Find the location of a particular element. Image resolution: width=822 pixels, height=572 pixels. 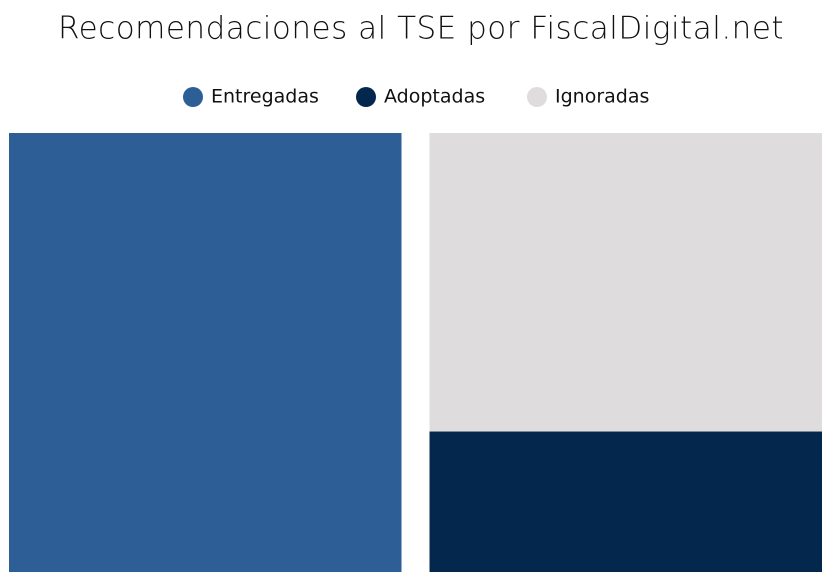

legend-label: Entregadas is located at coordinates (265, 97).